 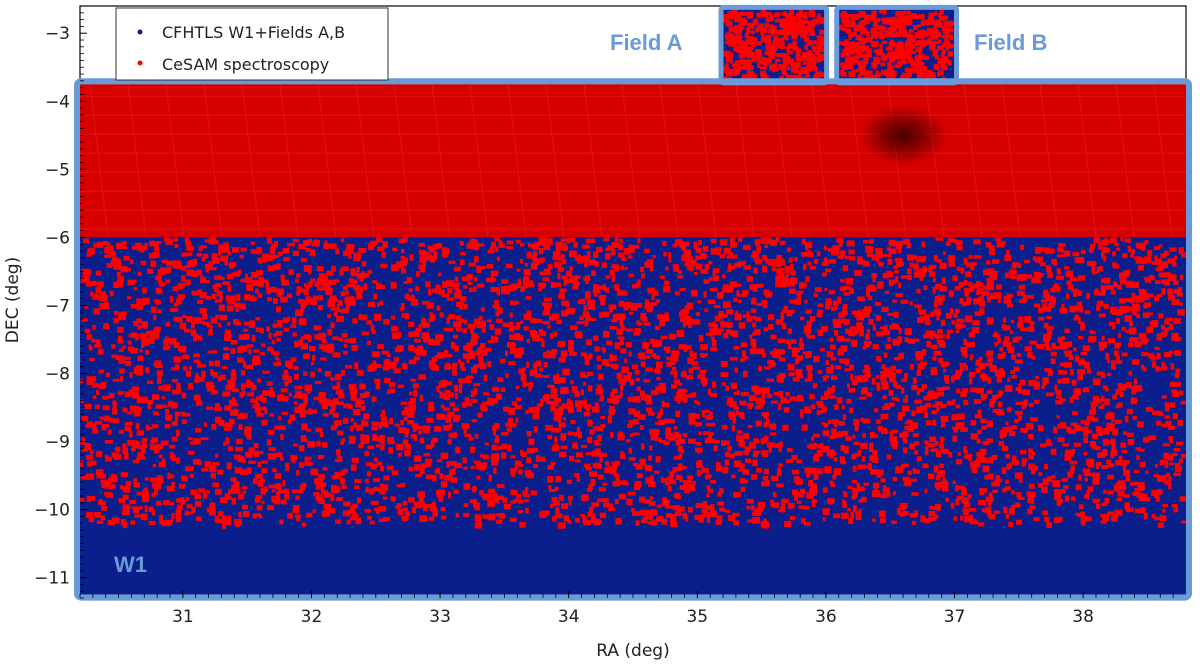 I want to click on field-a-region-outline, so click(x=774, y=45).